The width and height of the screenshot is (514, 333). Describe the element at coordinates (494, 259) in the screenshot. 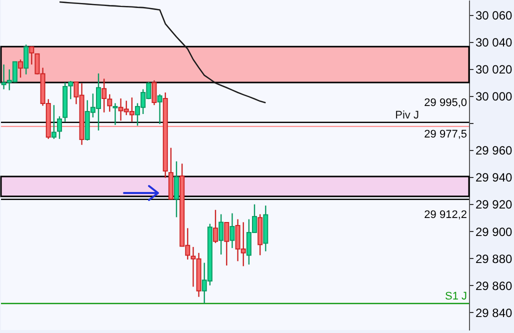

I see `y-tick-label: 29 880` at that location.